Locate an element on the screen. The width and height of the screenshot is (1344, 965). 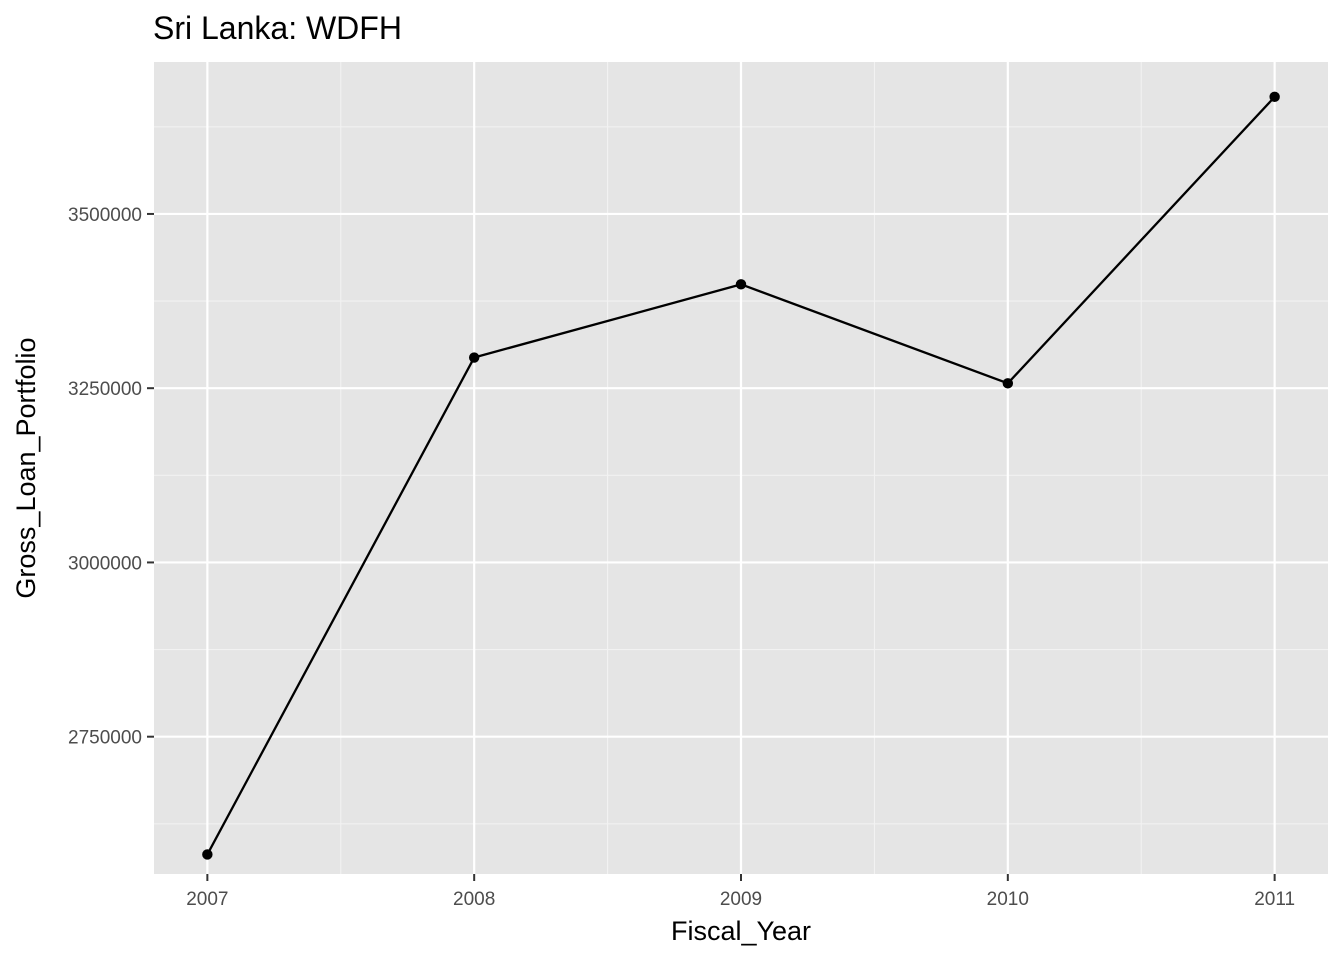
x-tick-label: 2011 is located at coordinates (1274, 899).